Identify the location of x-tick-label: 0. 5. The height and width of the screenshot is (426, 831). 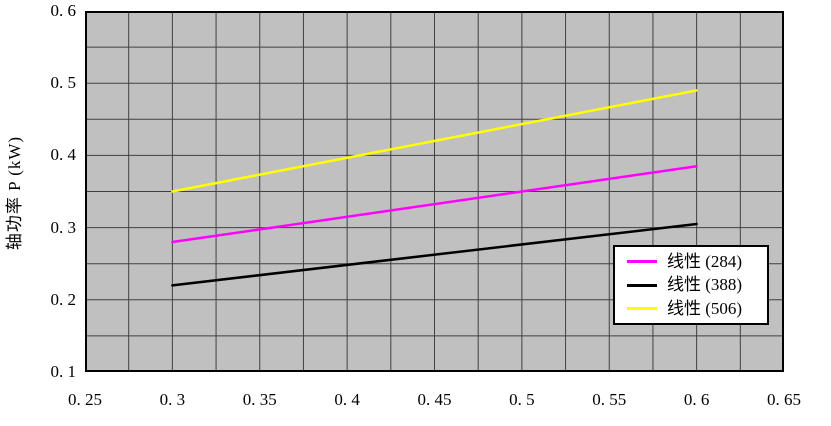
(522, 399).